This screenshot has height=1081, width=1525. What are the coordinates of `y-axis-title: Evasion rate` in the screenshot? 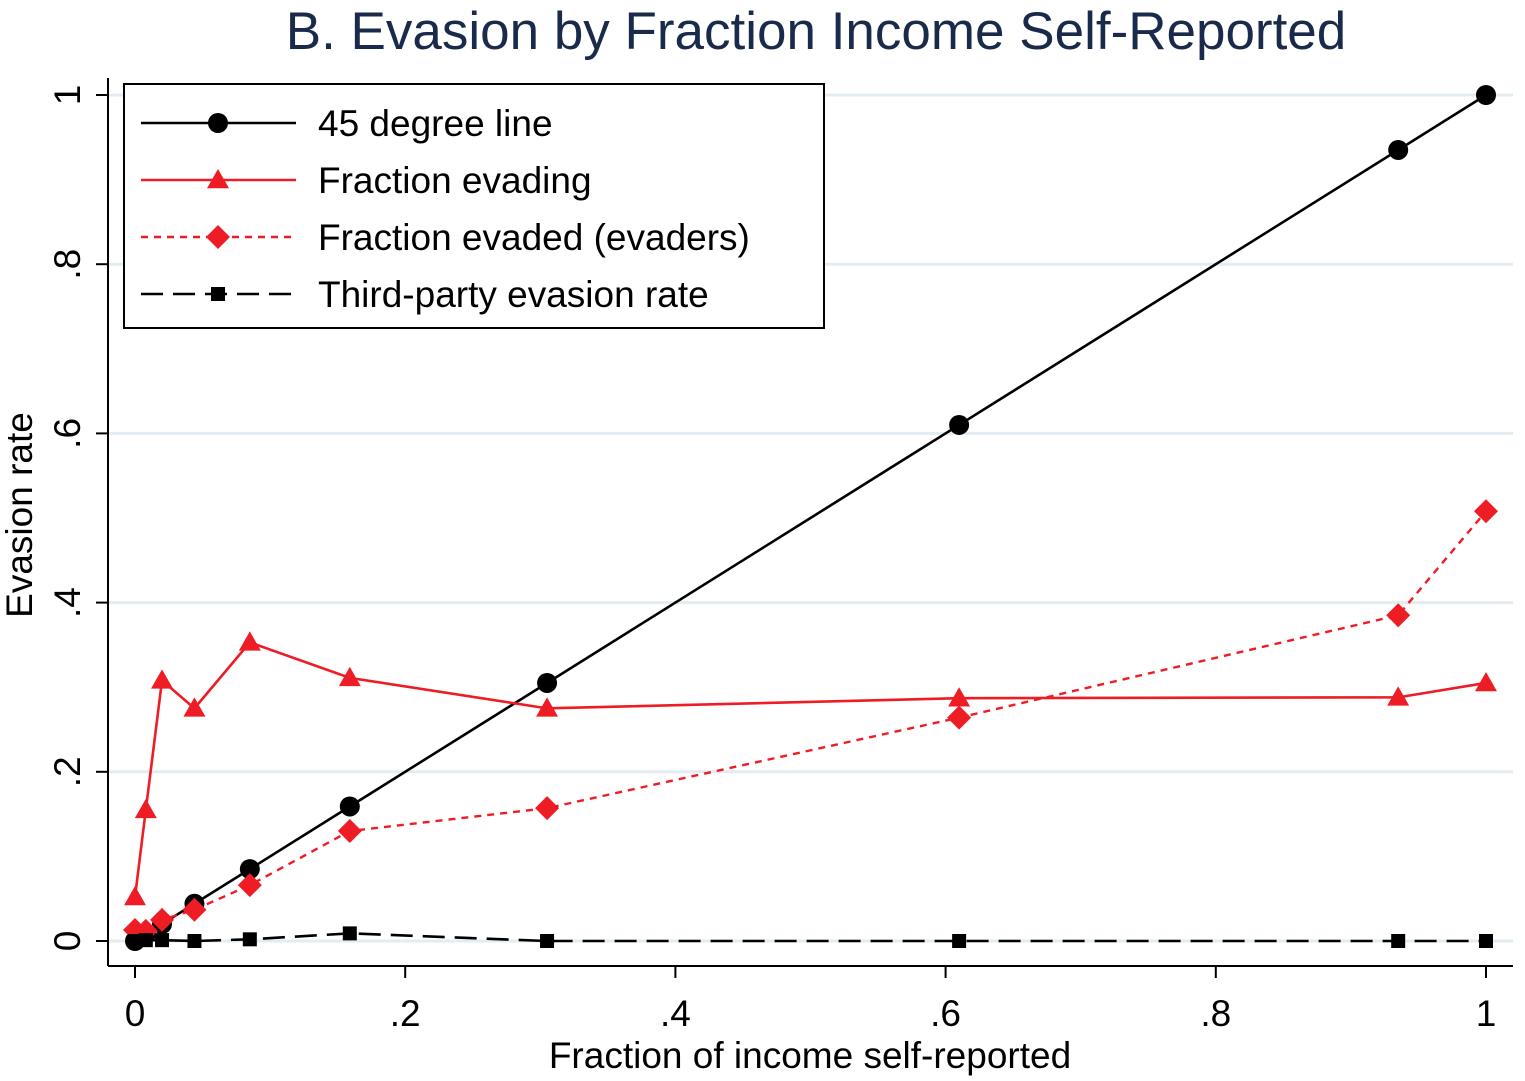 It's located at (20, 515).